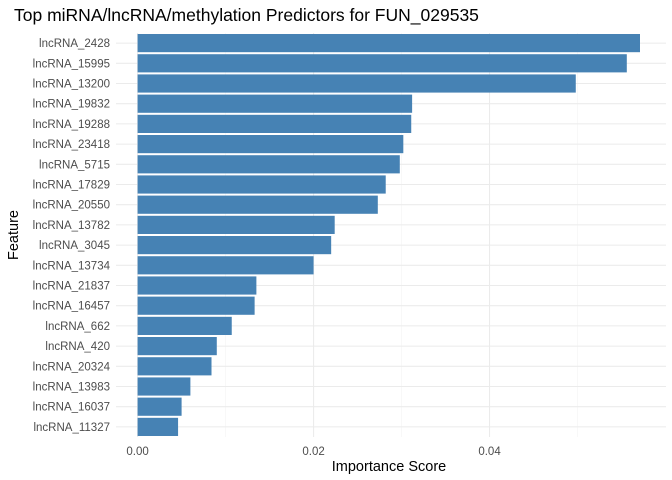  What do you see at coordinates (71, 125) in the screenshot?
I see `y-tick-label: lncRNA_19288` at bounding box center [71, 125].